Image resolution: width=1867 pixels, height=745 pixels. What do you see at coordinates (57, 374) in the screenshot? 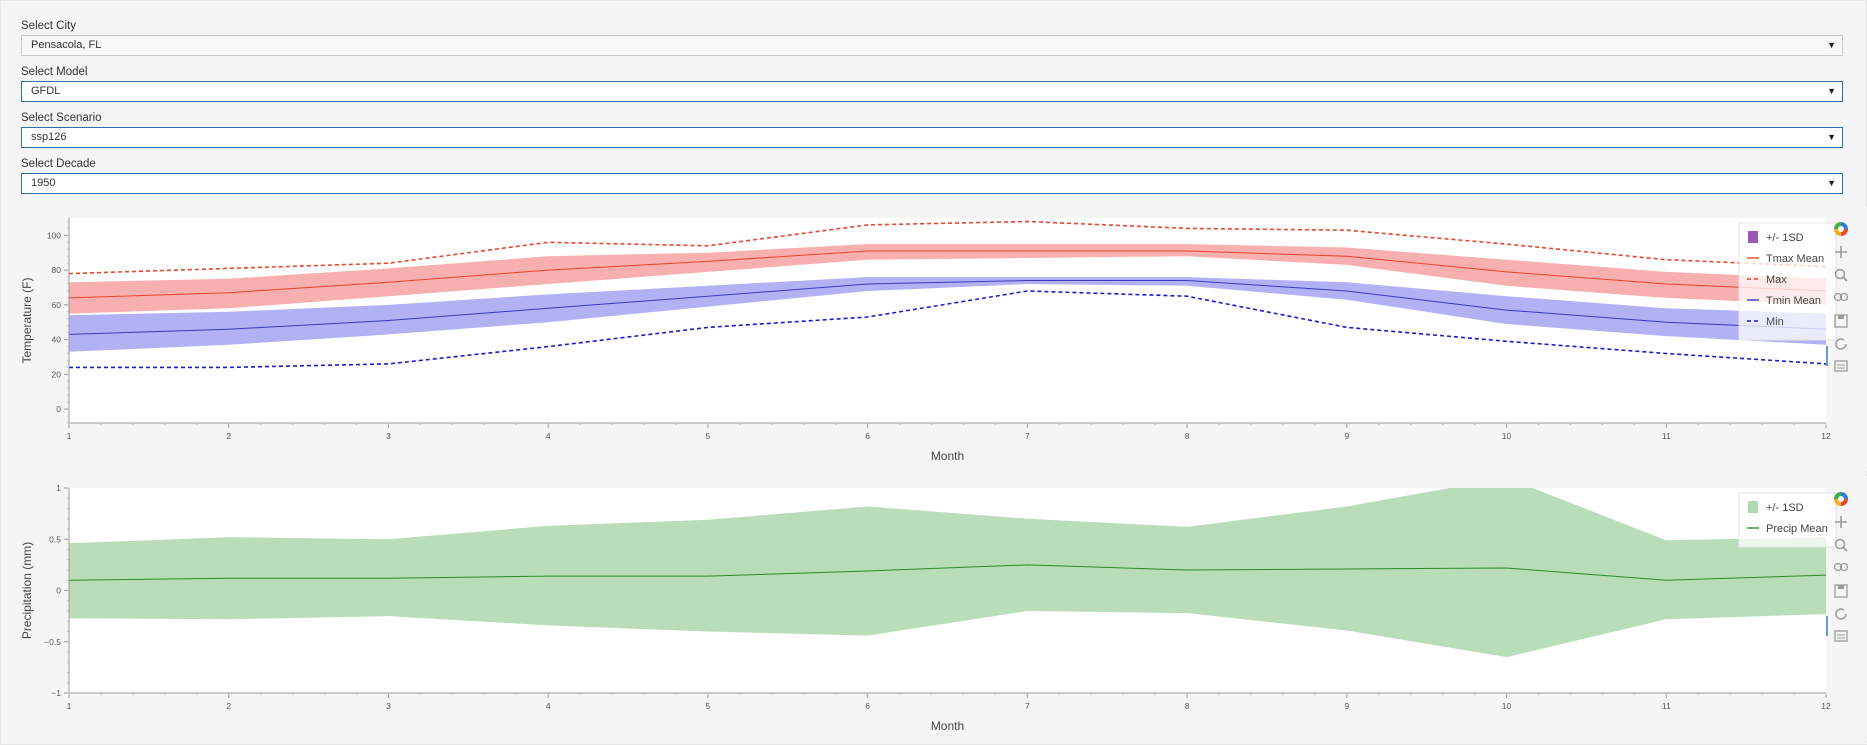
I see `y-tick-label: 20` at bounding box center [57, 374].